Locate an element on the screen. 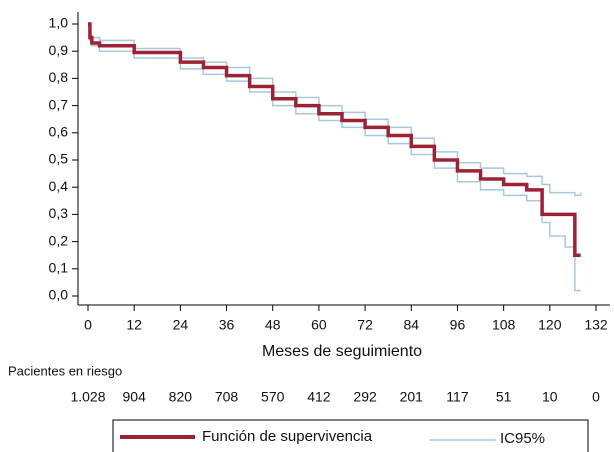 Image resolution: width=614 pixels, height=452 pixels. y-tick-label: 0,1 is located at coordinates (59, 268).